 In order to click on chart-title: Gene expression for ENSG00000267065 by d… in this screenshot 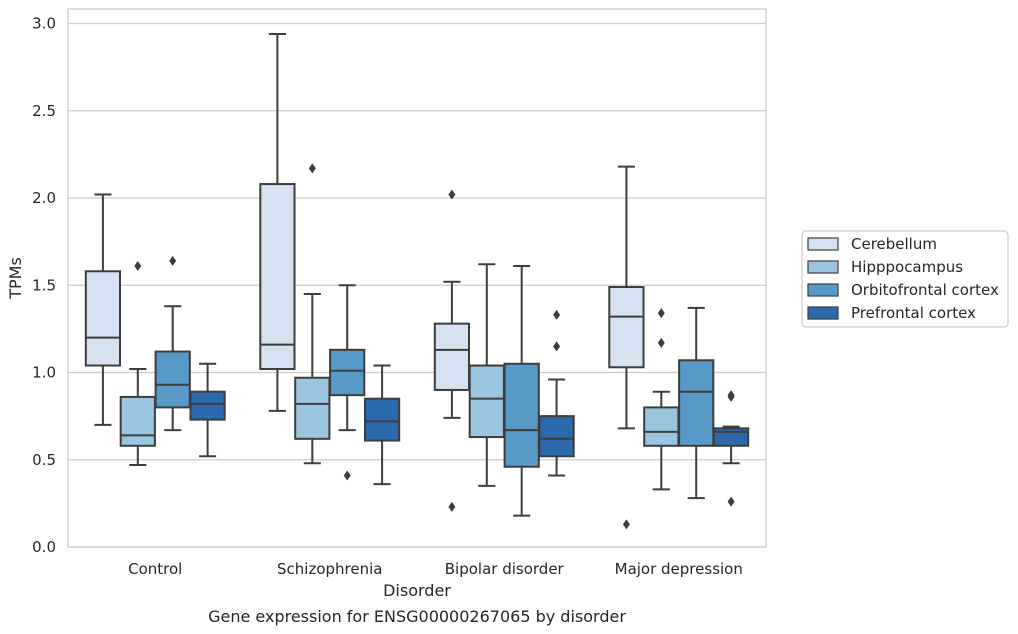, I will do `click(417, 616)`.